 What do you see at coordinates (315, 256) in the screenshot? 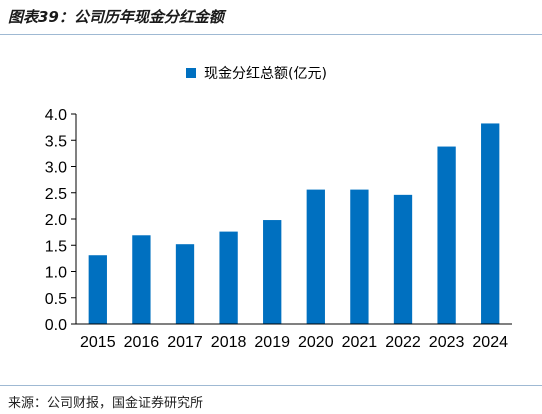
I see `bar-2020` at bounding box center [315, 256].